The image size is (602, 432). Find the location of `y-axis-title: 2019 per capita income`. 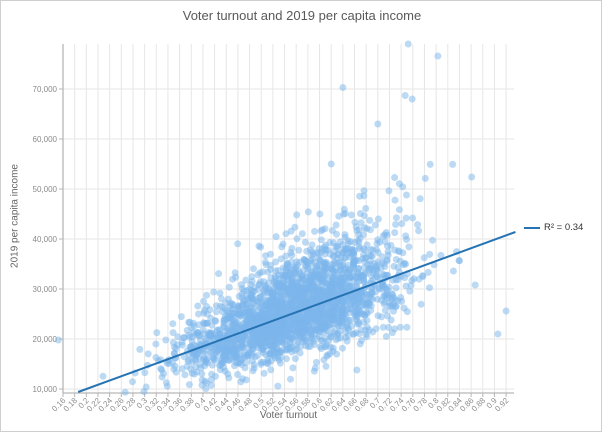

y-axis-title: 2019 per capita income is located at coordinates (15, 216).